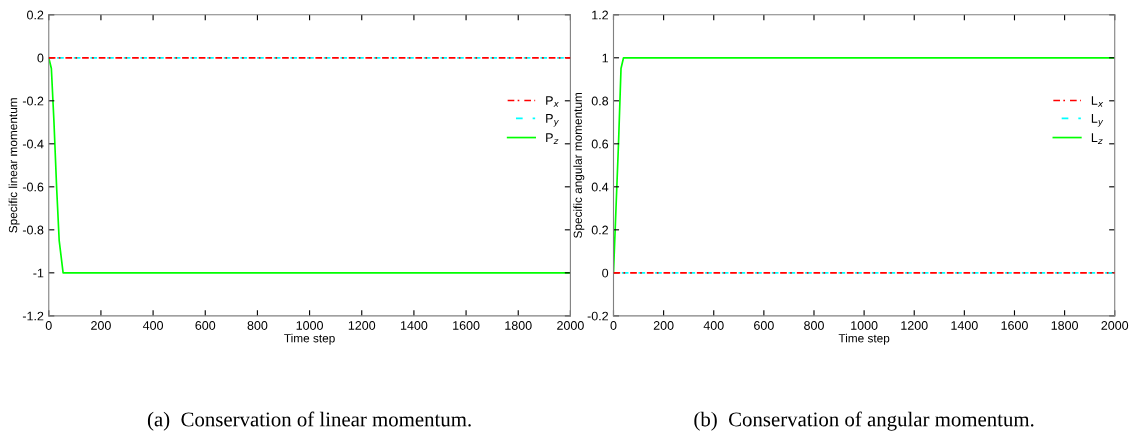 Image resolution: width=1134 pixels, height=448 pixels. Describe the element at coordinates (1097, 101) in the screenshot. I see `legend-label: L$_{x}$` at that location.